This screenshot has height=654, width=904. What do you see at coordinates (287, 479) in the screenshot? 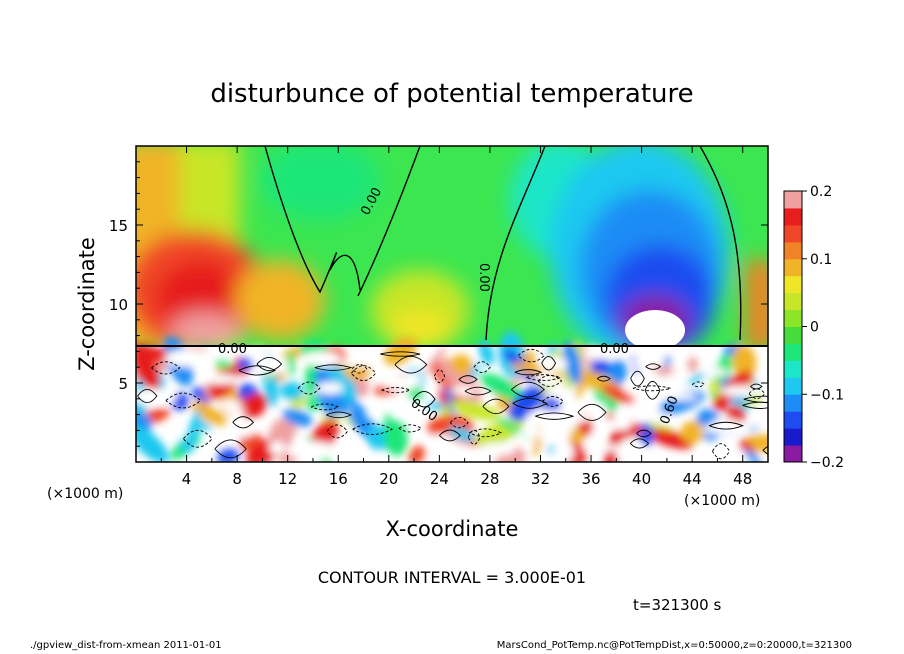
I see `x-tick-label: 12` at bounding box center [287, 479].